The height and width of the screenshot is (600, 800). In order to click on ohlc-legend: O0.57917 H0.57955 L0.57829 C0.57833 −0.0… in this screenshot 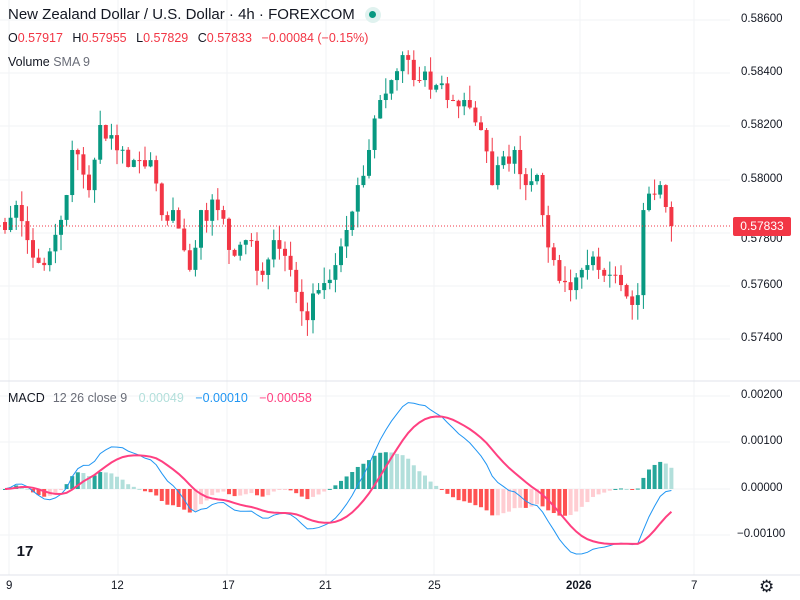, I will do `click(191, 38)`.